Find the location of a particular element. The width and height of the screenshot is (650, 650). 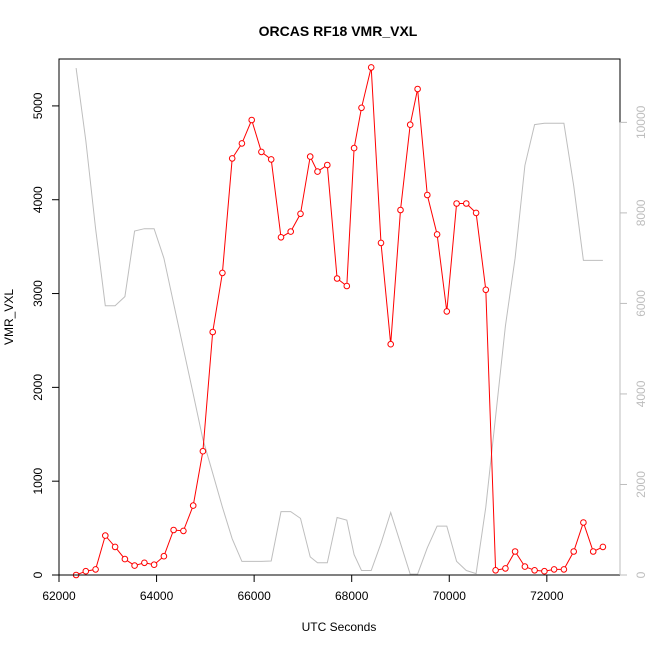

x-tick-label: 70000 is located at coordinates (450, 596).